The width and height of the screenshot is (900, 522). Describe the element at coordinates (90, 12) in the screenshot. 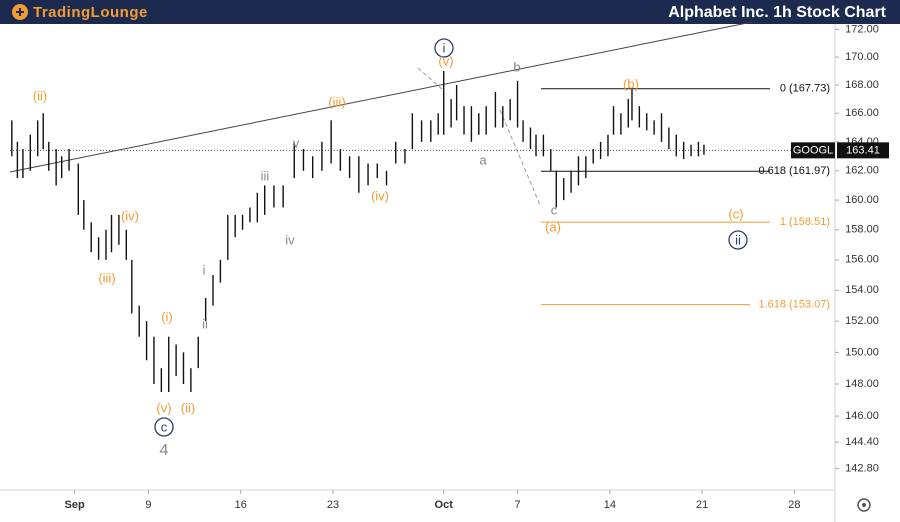

I see `brand: TradingLounge` at that location.